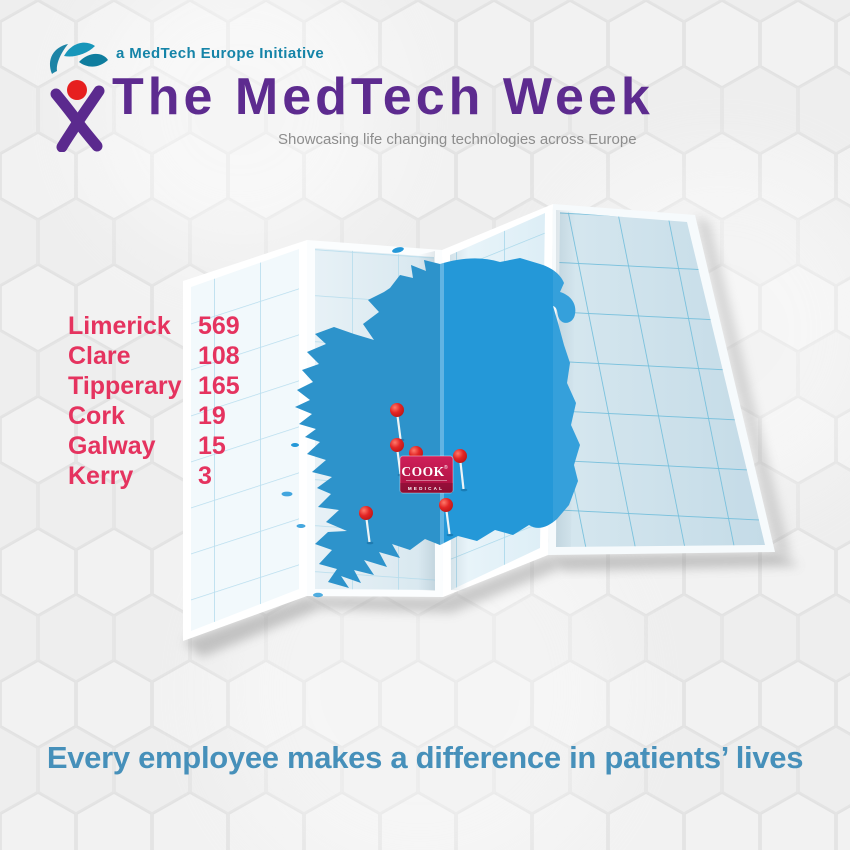 This screenshot has height=850, width=850. Describe the element at coordinates (119, 325) in the screenshot. I see `county-name: Limerick` at that location.